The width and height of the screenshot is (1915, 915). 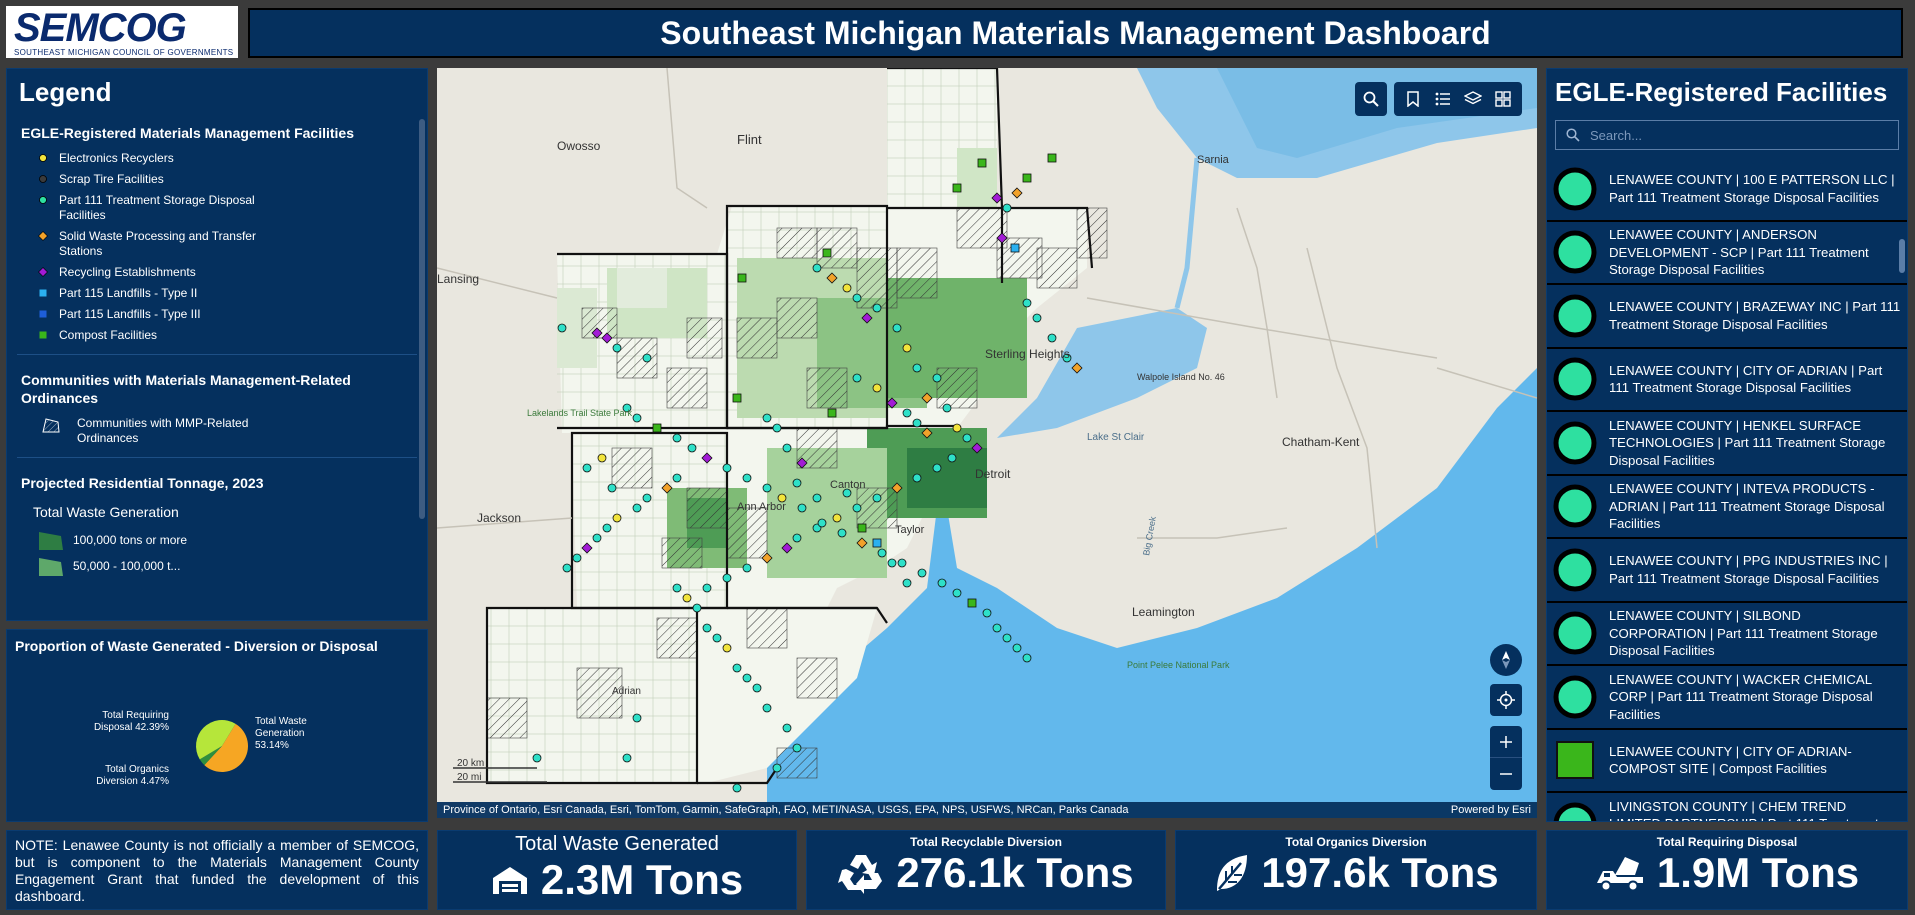 What do you see at coordinates (1506, 660) in the screenshot?
I see `compass-button` at bounding box center [1506, 660].